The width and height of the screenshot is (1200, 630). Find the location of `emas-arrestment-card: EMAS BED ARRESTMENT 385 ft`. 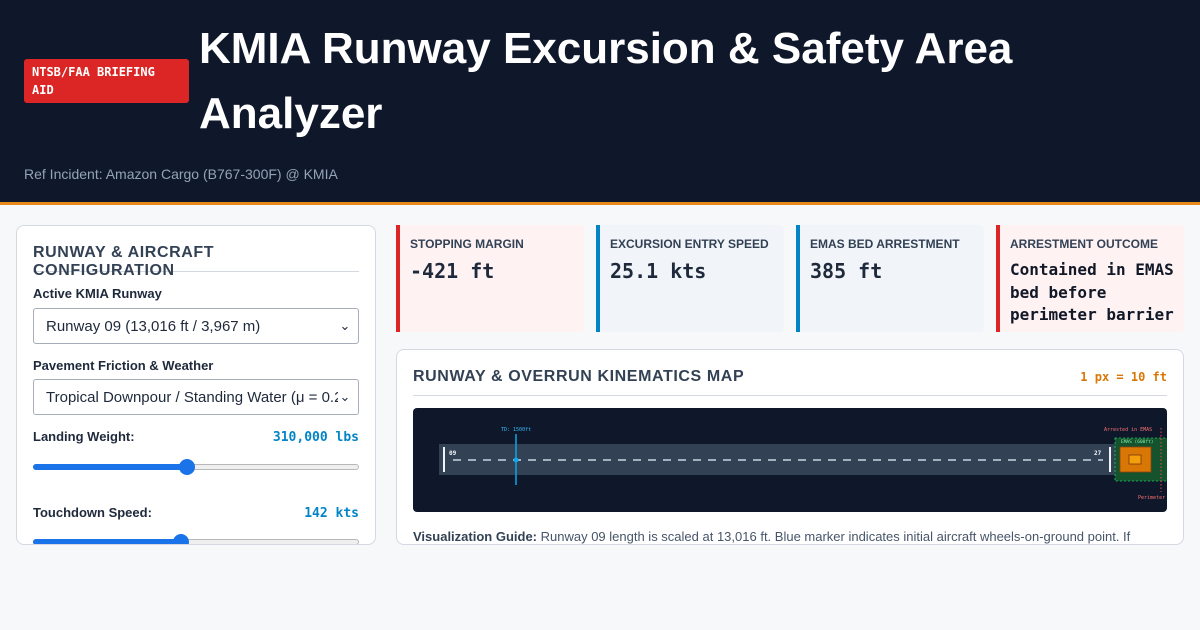

emas-arrestment-card: EMAS BED ARRESTMENT 385 ft is located at coordinates (890, 278).